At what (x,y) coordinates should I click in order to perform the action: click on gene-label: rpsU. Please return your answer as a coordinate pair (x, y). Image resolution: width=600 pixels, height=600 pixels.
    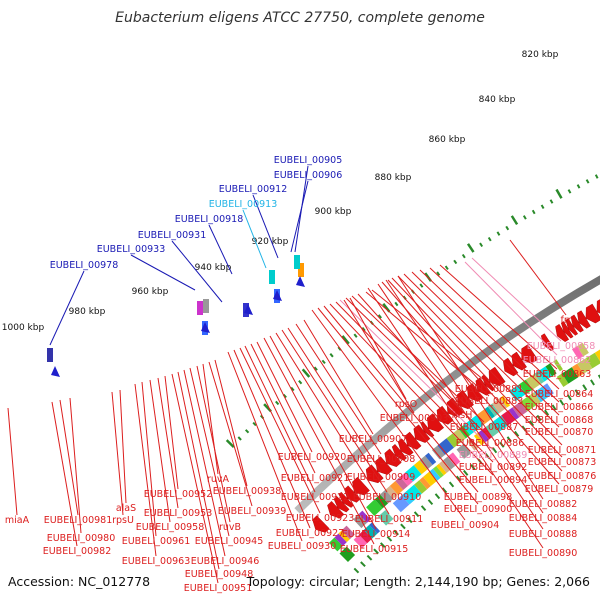
    Looking at the image, I should click on (123, 520).